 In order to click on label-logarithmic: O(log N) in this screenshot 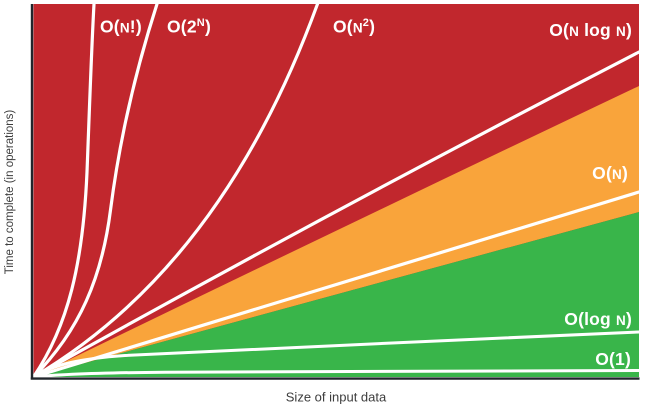, I will do `click(598, 319)`.